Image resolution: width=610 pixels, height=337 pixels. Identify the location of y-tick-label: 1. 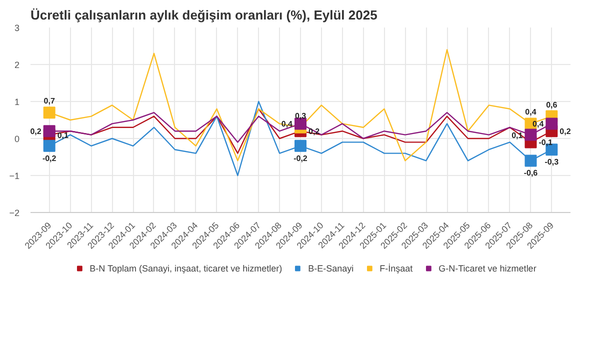
(17, 102).